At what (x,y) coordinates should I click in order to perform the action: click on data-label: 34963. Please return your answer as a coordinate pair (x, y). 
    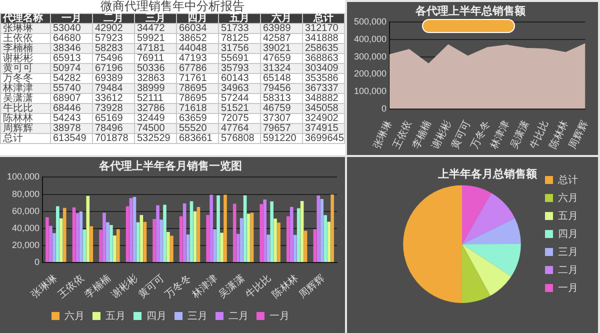
    Looking at the image, I should click on (239, 88).